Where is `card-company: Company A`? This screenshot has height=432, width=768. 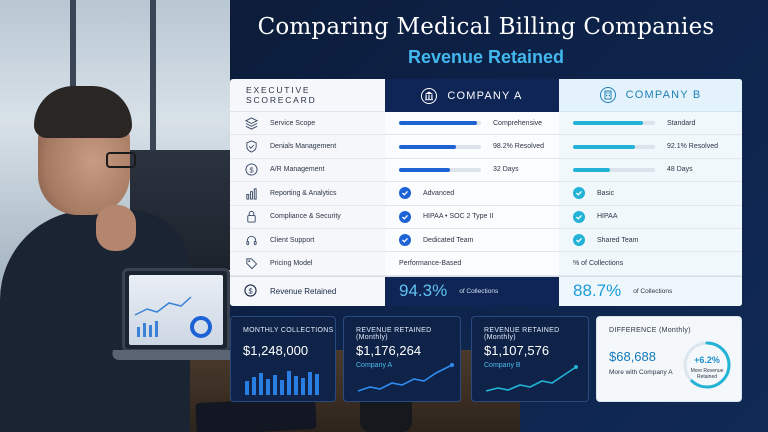 card-company: Company A is located at coordinates (374, 365).